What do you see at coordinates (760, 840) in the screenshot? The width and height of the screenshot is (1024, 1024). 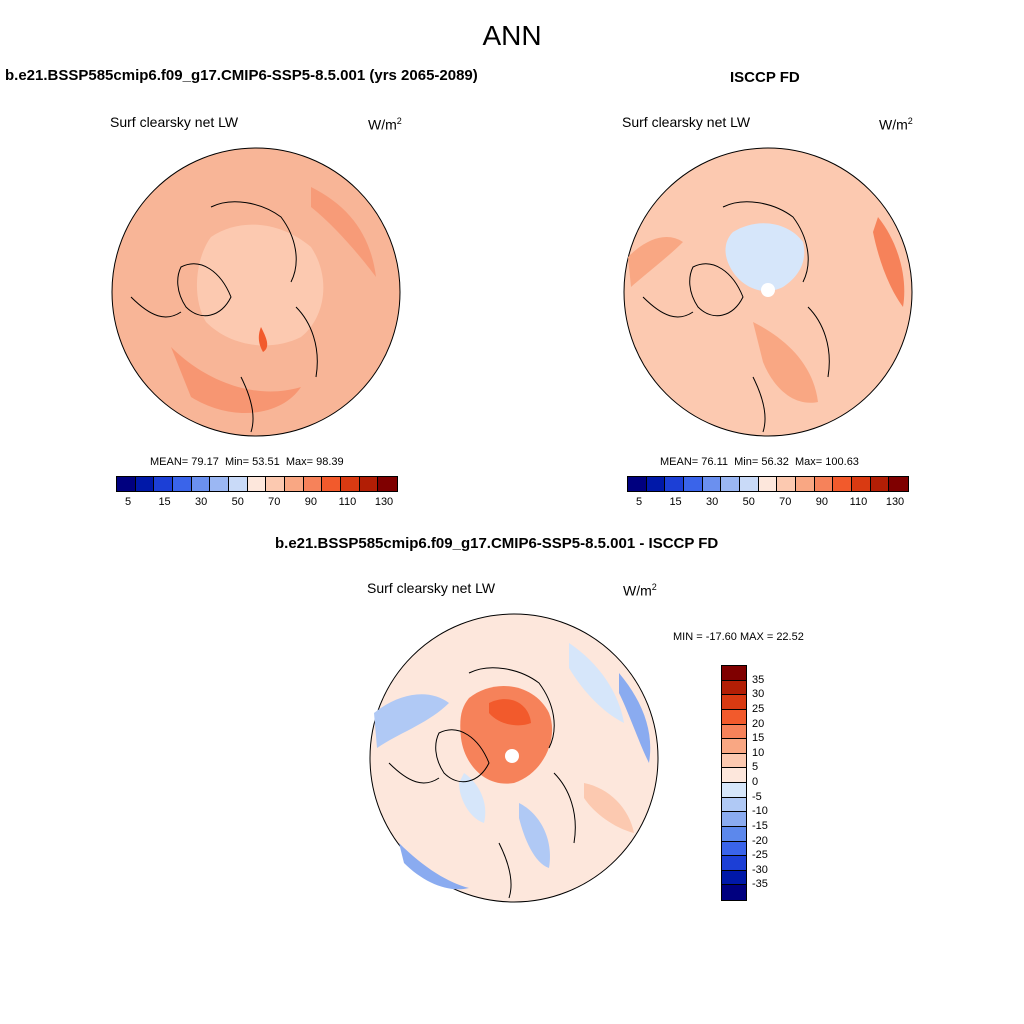 I see `colorbar-tick-label: -20` at bounding box center [760, 840].